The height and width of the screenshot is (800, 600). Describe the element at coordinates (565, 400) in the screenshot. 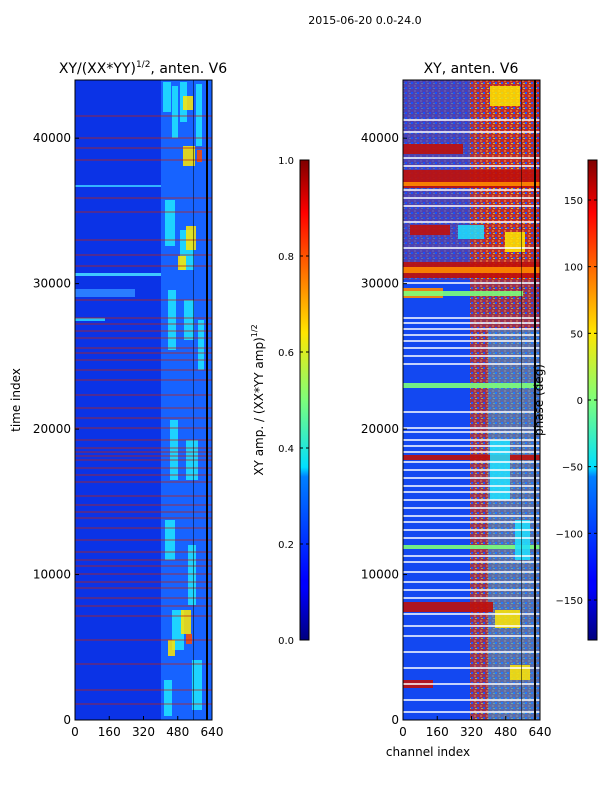

I see `phase-colorbar: −150 −100 −50 0 50 100 150 phase (deg)` at that location.